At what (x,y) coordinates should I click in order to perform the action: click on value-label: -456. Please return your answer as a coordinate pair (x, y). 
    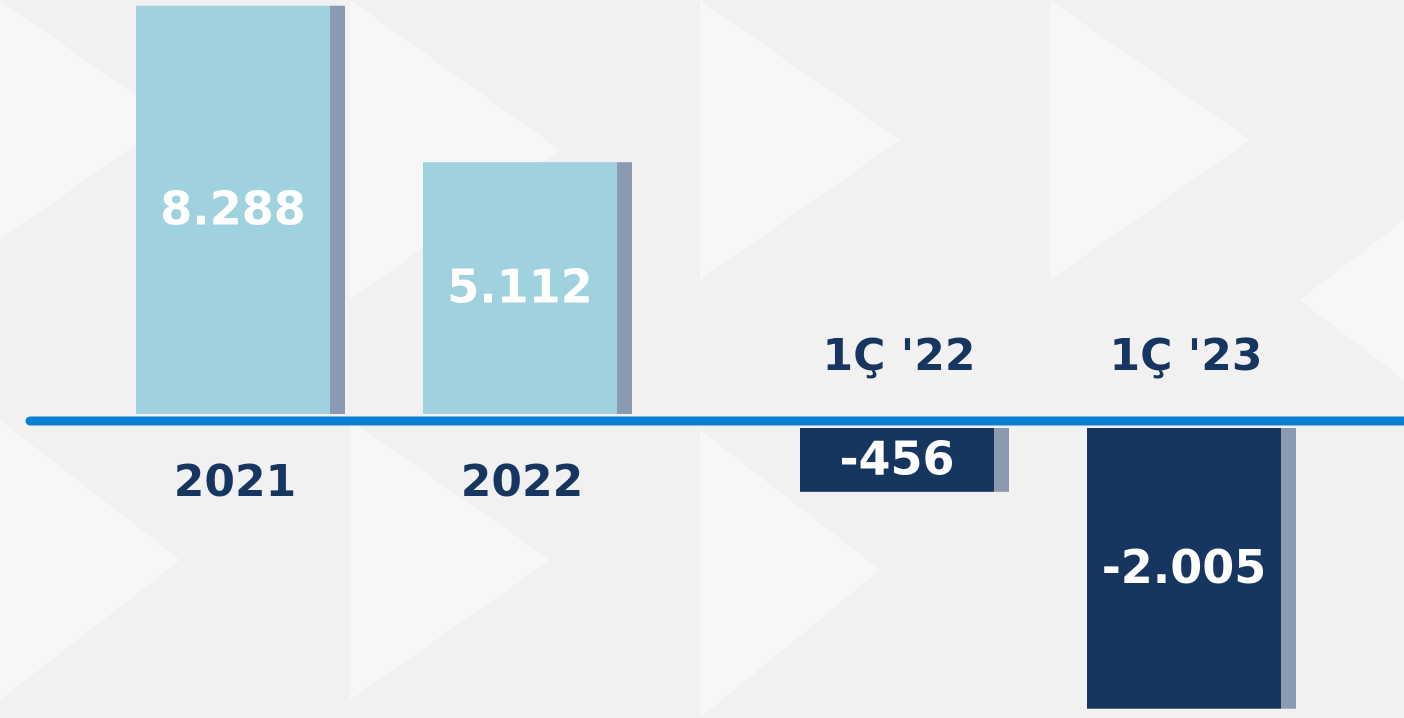
    Looking at the image, I should click on (896, 458).